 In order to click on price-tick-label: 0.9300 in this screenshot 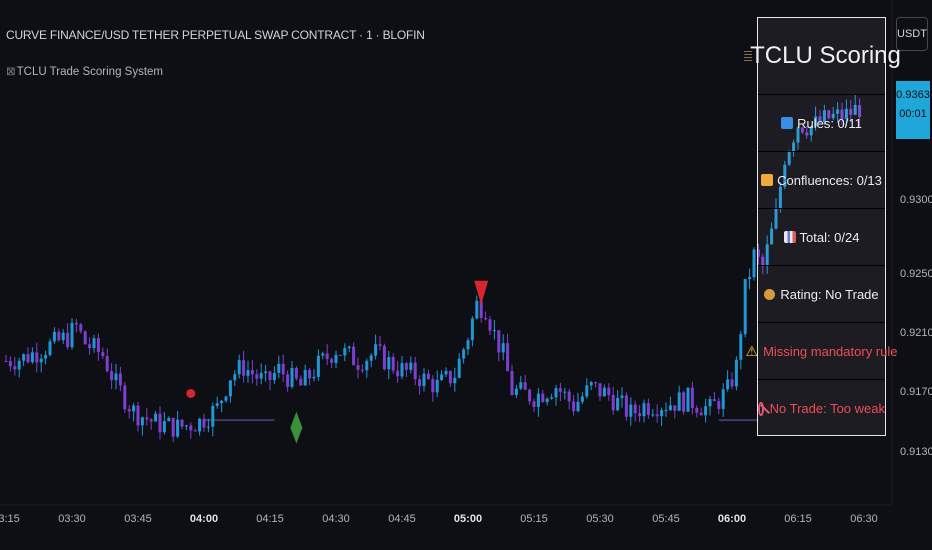, I will do `click(916, 199)`.